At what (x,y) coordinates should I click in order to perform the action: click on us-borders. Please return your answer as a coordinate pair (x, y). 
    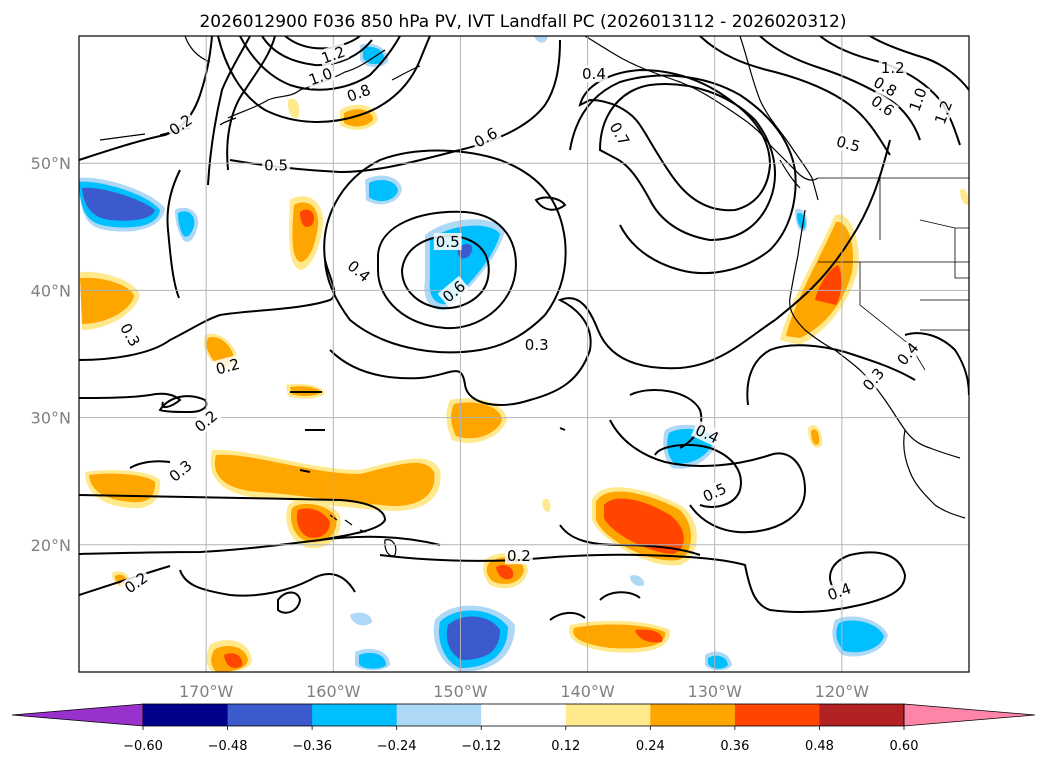
    Looking at the image, I should click on (893, 274).